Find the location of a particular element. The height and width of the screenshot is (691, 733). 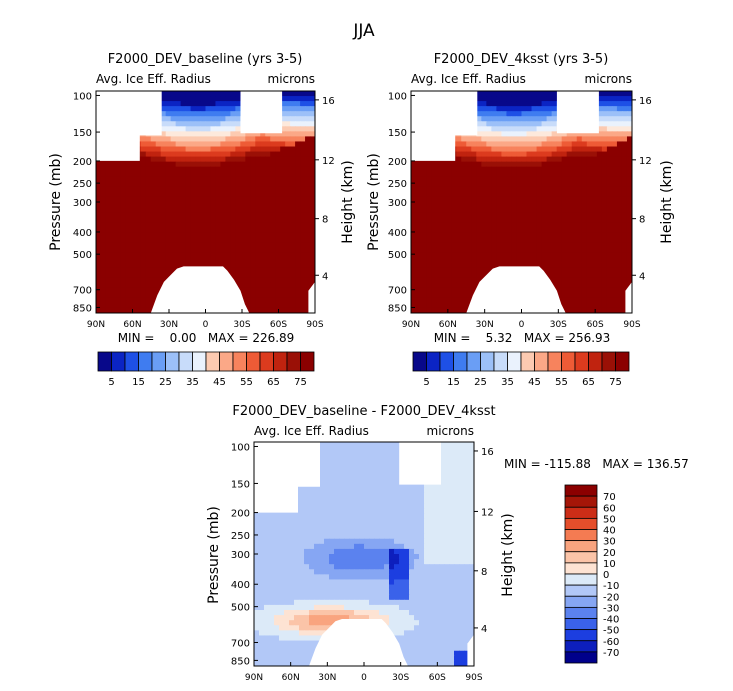

missing-data-region is located at coordinates (628, 297).